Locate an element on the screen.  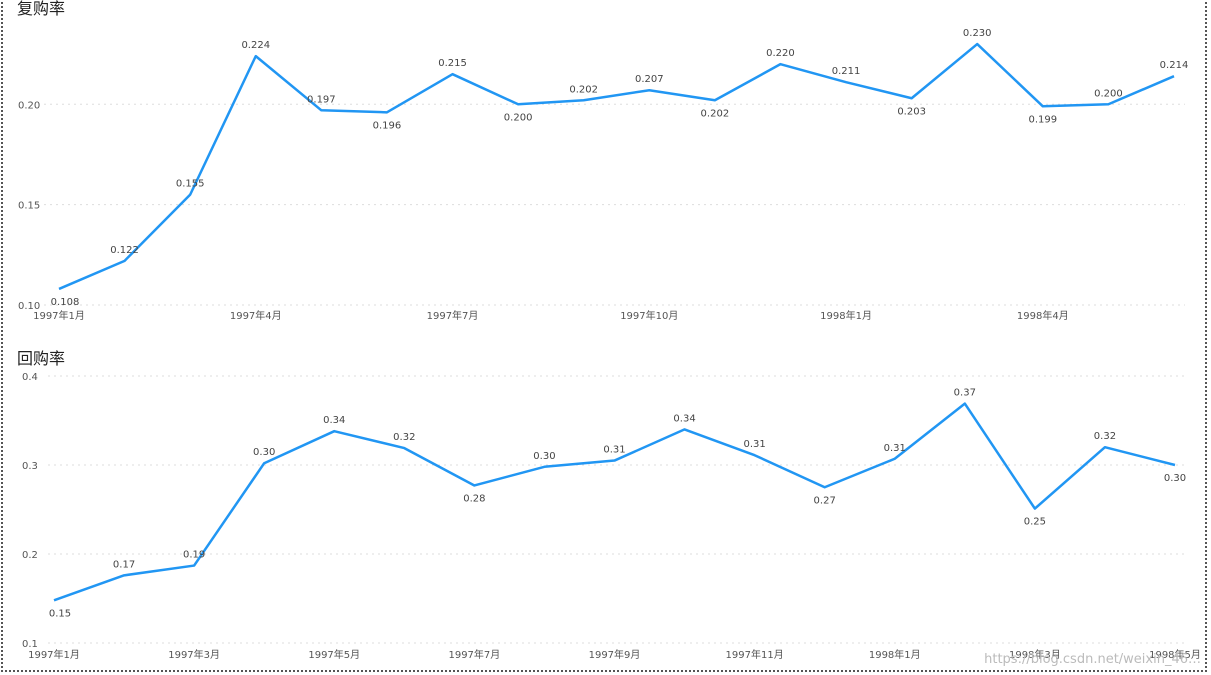
data-label: 0.15 is located at coordinates (60, 613).